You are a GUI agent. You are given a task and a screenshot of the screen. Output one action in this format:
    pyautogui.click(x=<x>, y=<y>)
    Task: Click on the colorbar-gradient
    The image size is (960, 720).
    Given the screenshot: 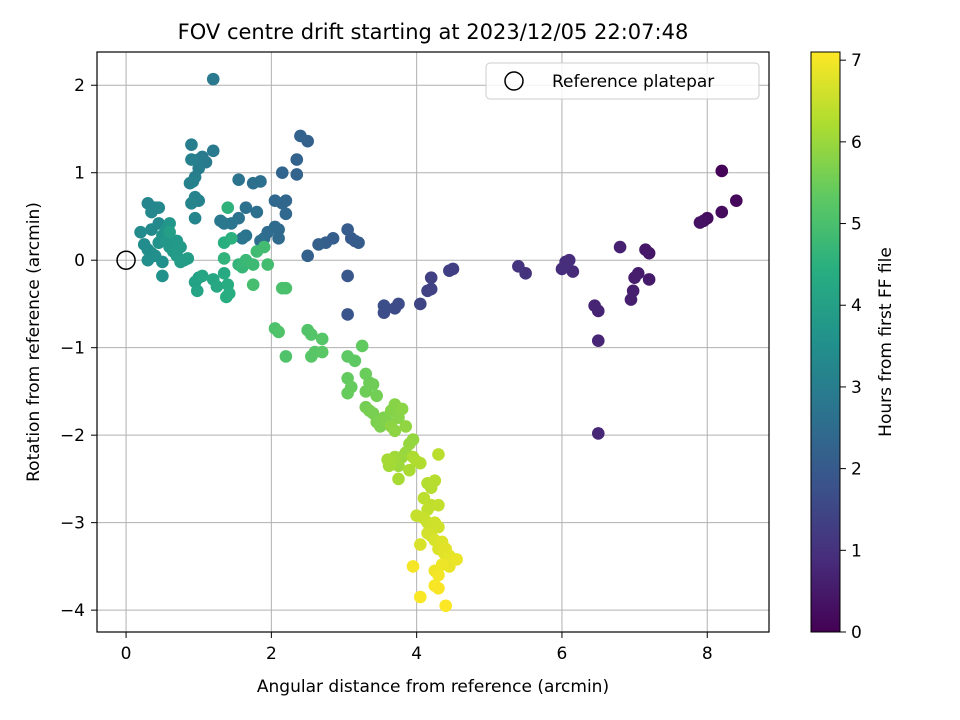 What is the action you would take?
    pyautogui.click(x=825, y=342)
    